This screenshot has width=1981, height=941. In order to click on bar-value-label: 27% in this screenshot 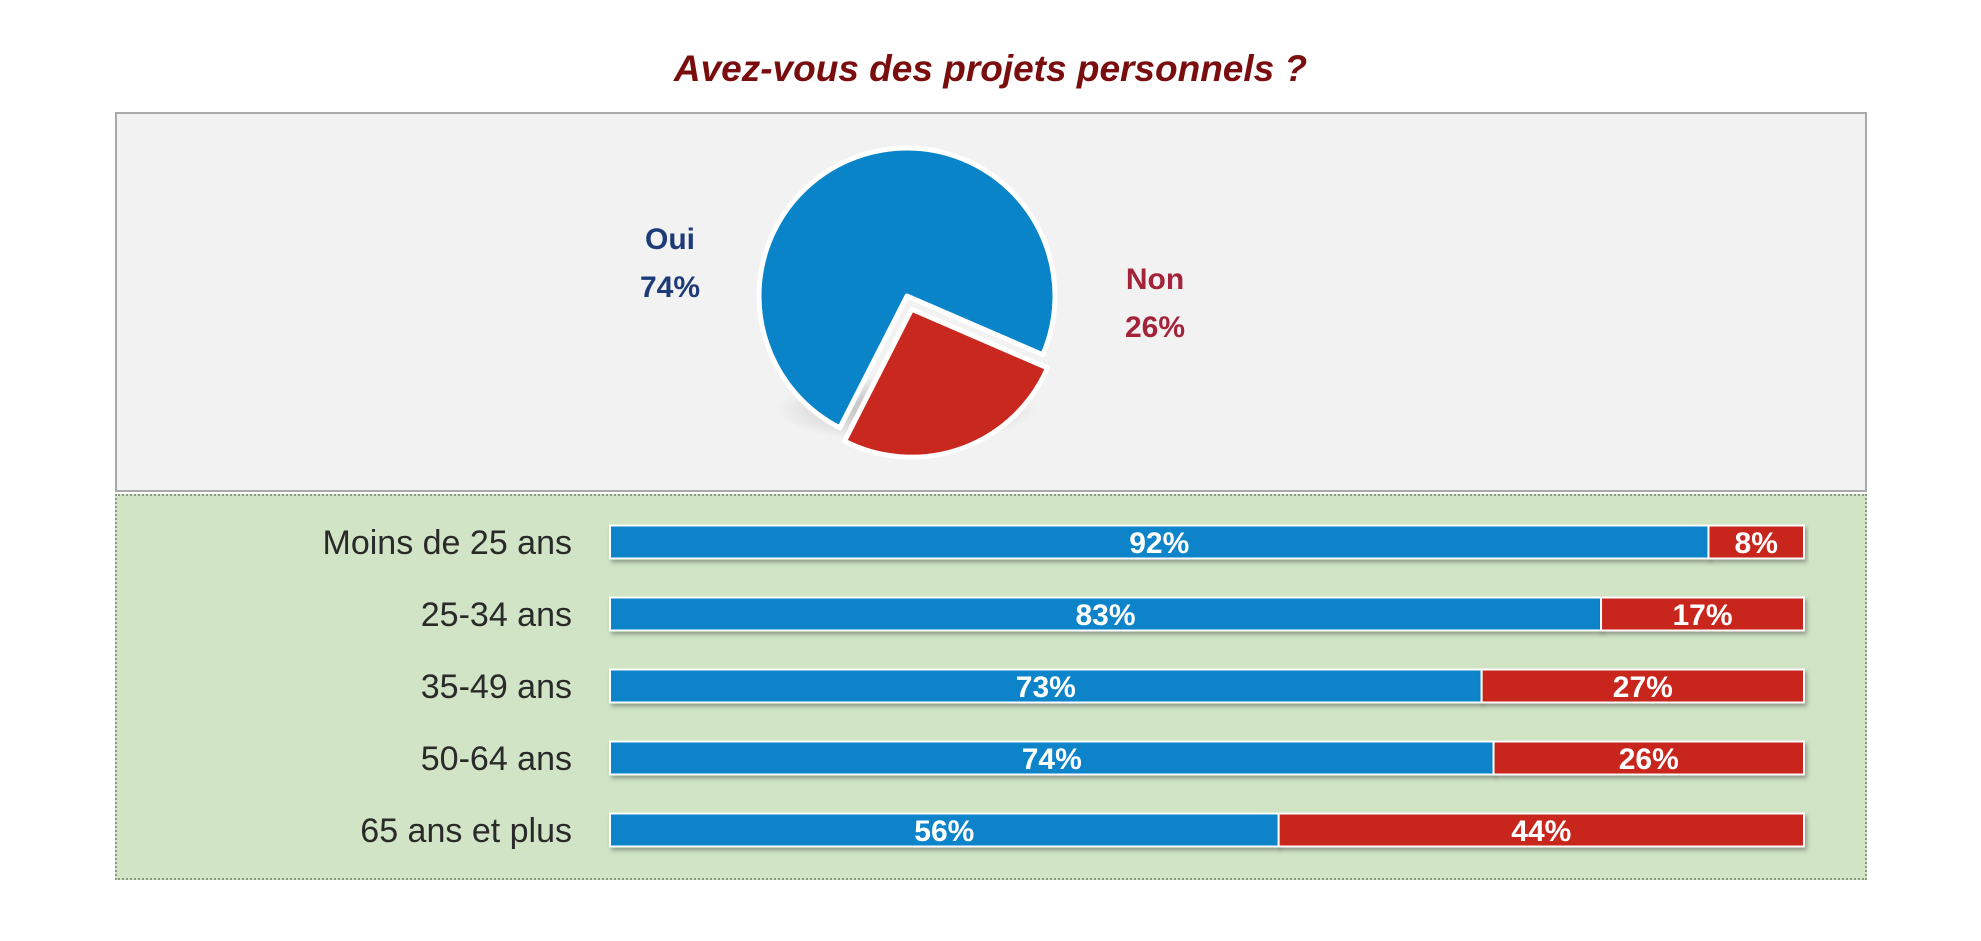, I will do `click(1643, 687)`.